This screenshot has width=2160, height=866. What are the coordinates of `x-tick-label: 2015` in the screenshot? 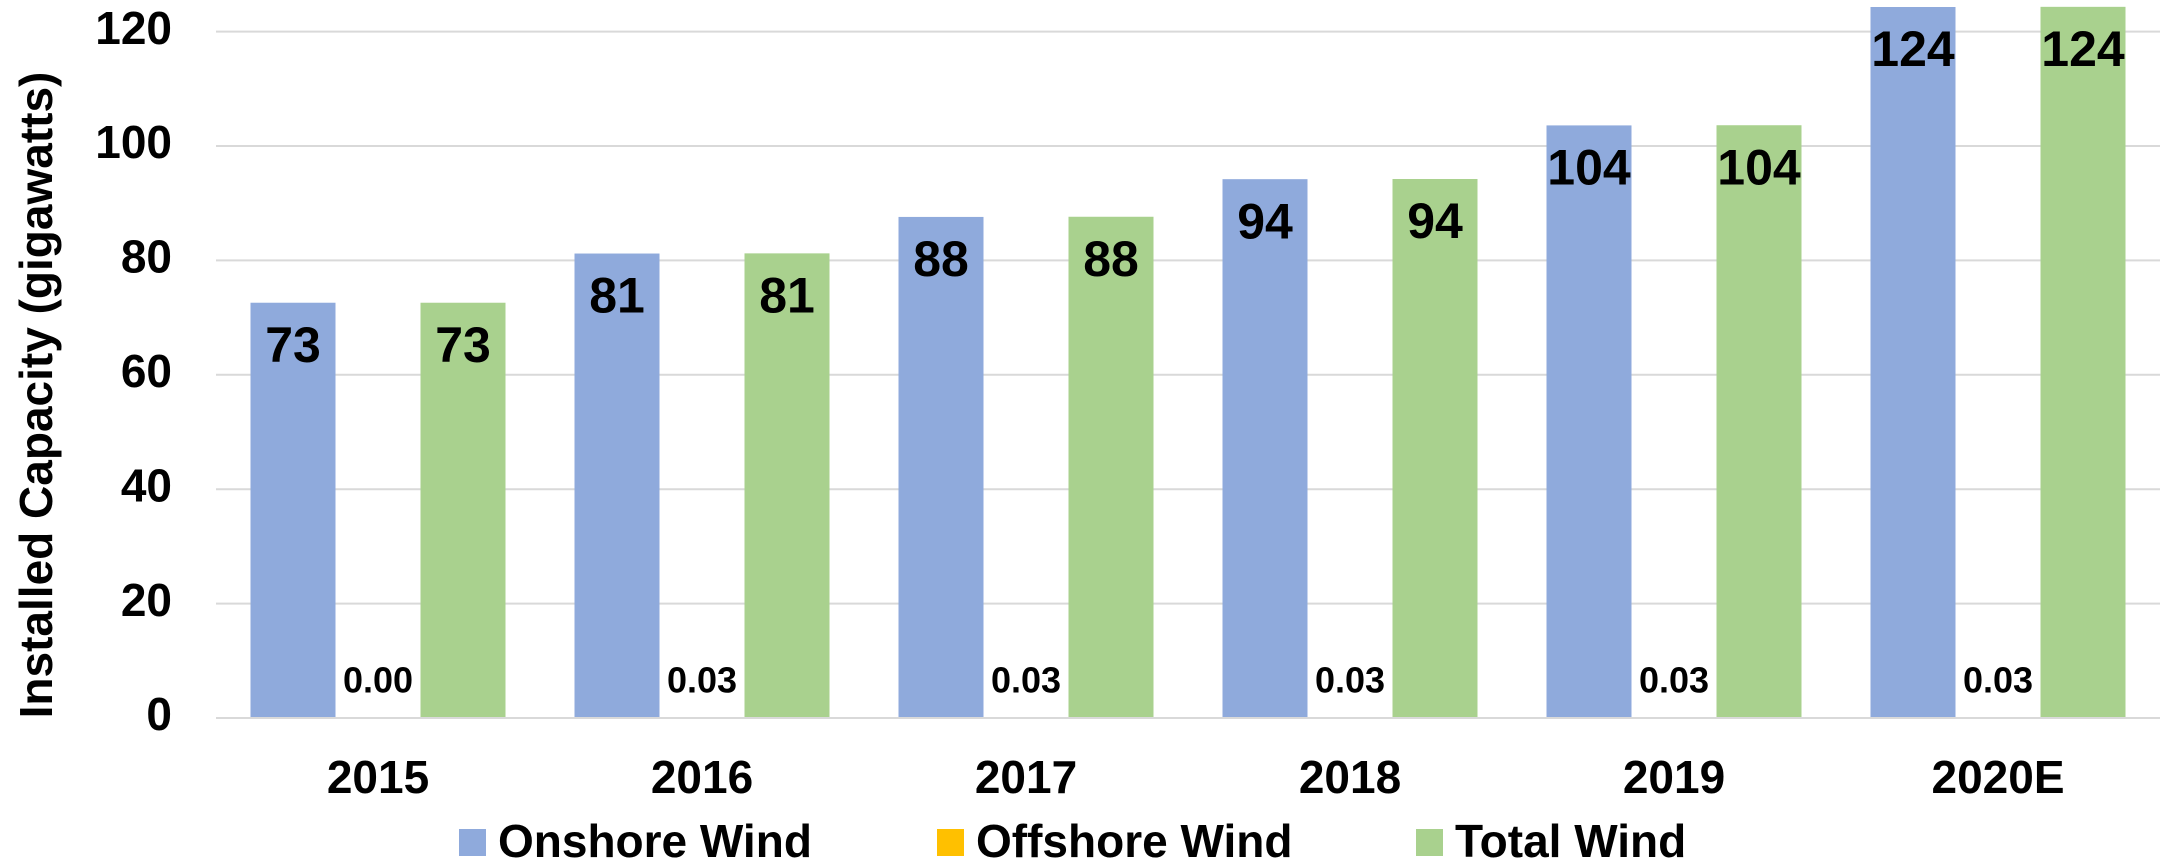 It's located at (378, 777).